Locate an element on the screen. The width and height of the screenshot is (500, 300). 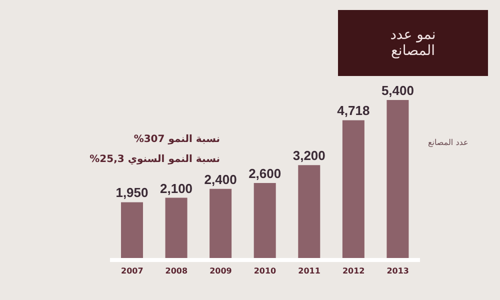
data-label: 3,200 is located at coordinates (309, 156).